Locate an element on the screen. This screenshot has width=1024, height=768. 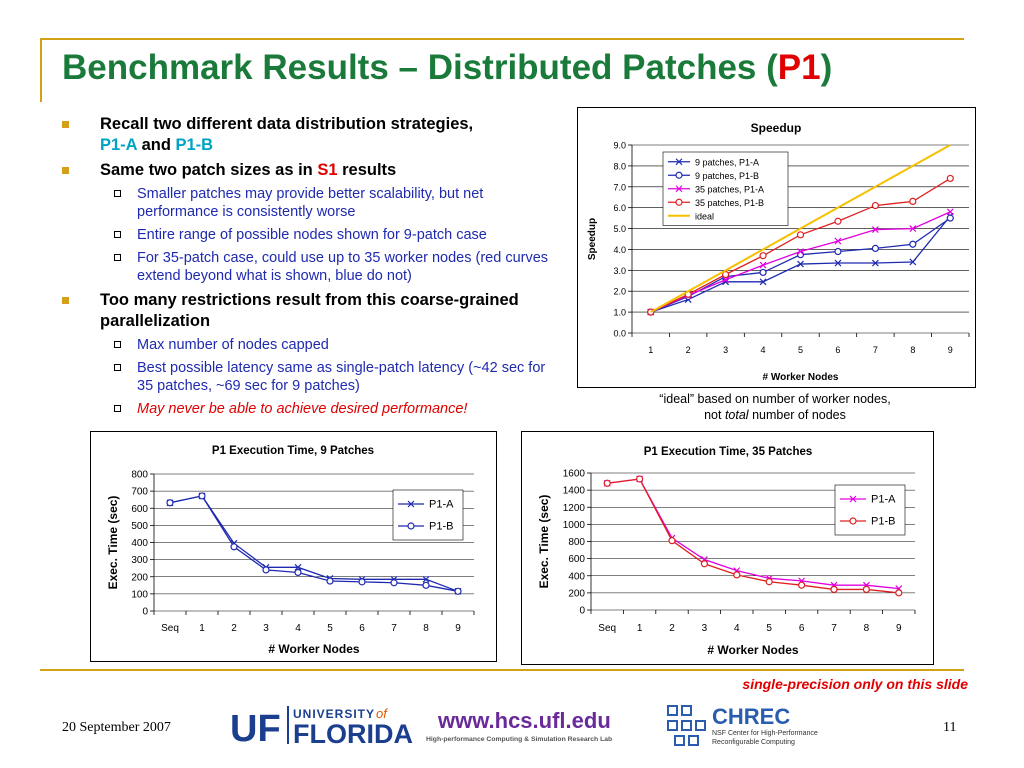
y-tick-label: 300 is located at coordinates (139, 560).